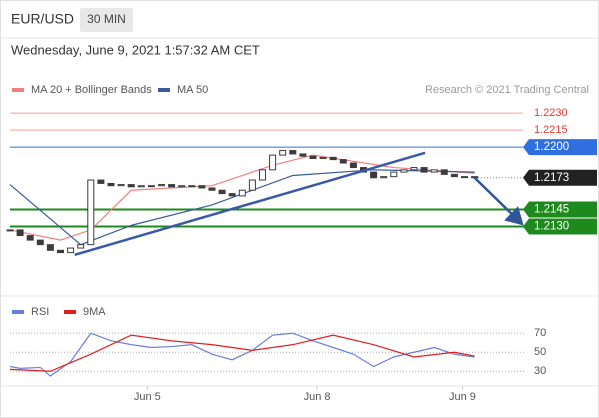 Image resolution: width=599 pixels, height=418 pixels. What do you see at coordinates (540, 352) in the screenshot?
I see `y-tick-label: 50` at bounding box center [540, 352].